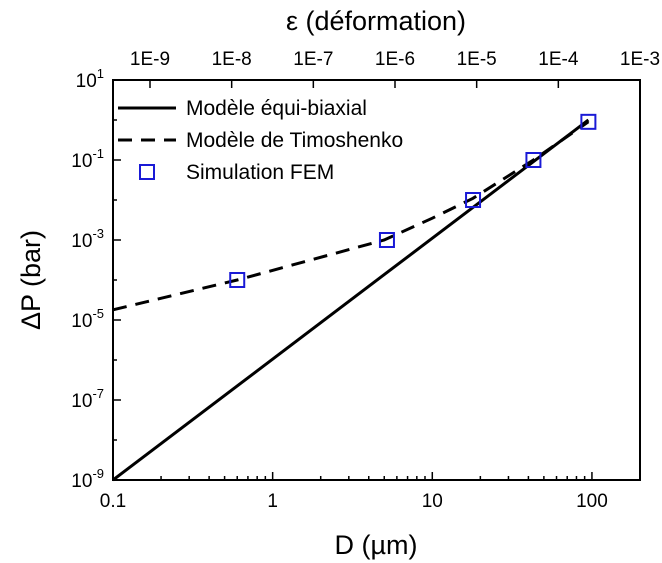  What do you see at coordinates (31, 280) in the screenshot?
I see `y-axis-title: ΔP (bar)` at bounding box center [31, 280].